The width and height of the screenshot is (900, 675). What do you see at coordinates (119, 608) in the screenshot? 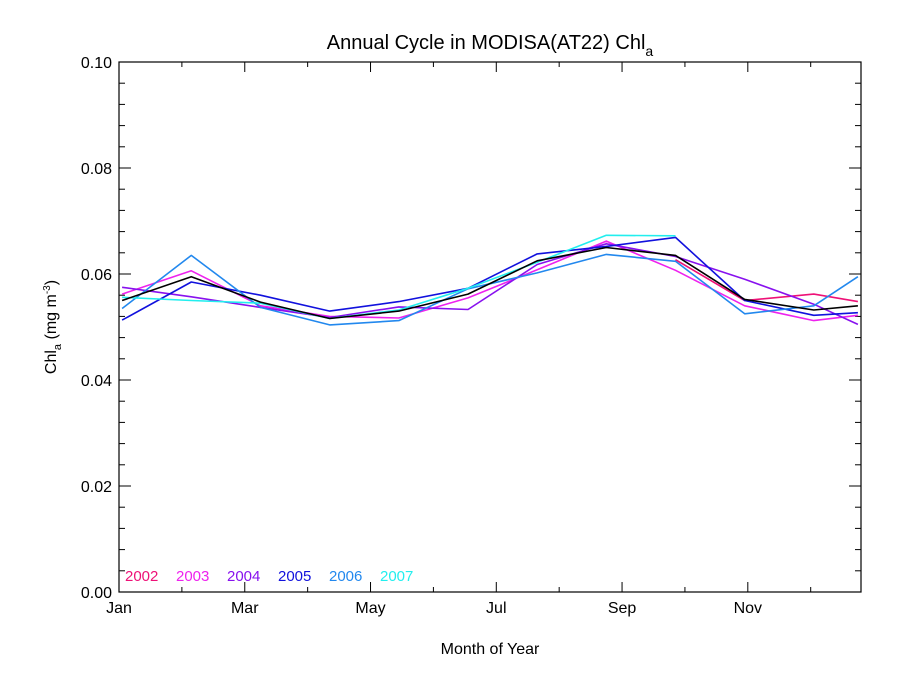
I see `x-tick-label: Jan` at bounding box center [119, 608].